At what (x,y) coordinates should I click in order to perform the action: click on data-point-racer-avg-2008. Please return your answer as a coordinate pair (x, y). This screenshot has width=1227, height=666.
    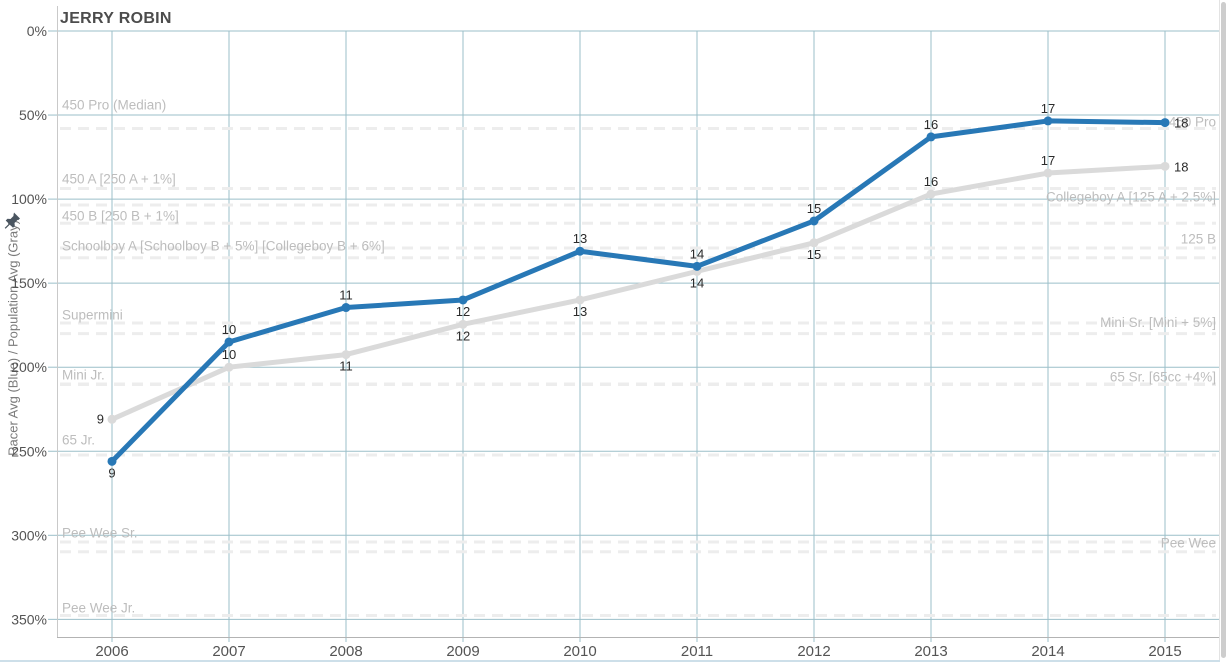
    Looking at the image, I should click on (346, 308).